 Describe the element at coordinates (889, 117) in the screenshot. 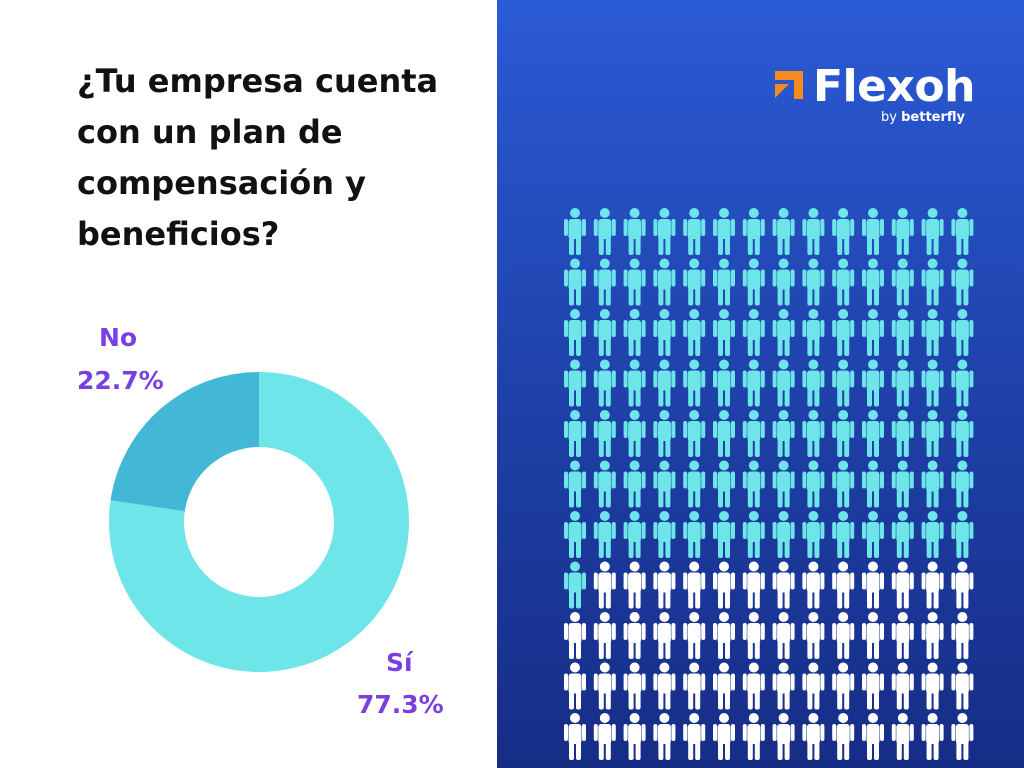

I see `logo-sub-prefix: by` at that location.